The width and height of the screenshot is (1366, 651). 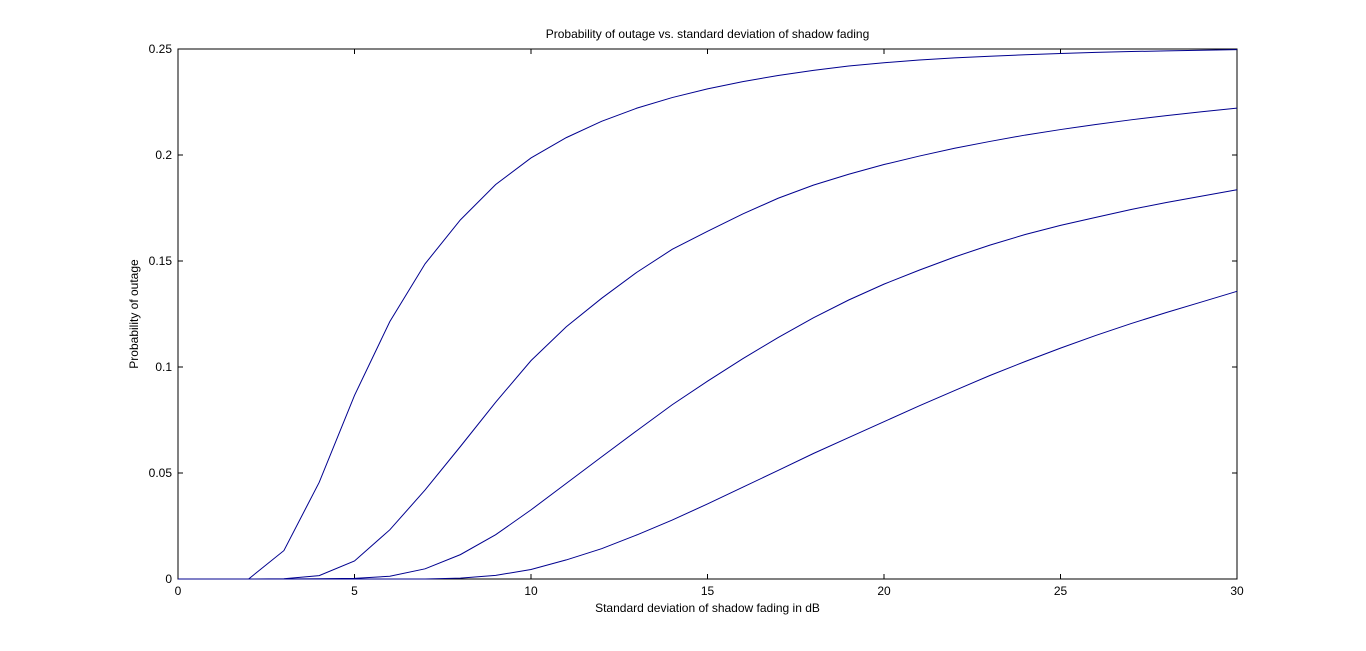 What do you see at coordinates (163, 155) in the screenshot?
I see `y-tick-label: 0.2` at bounding box center [163, 155].